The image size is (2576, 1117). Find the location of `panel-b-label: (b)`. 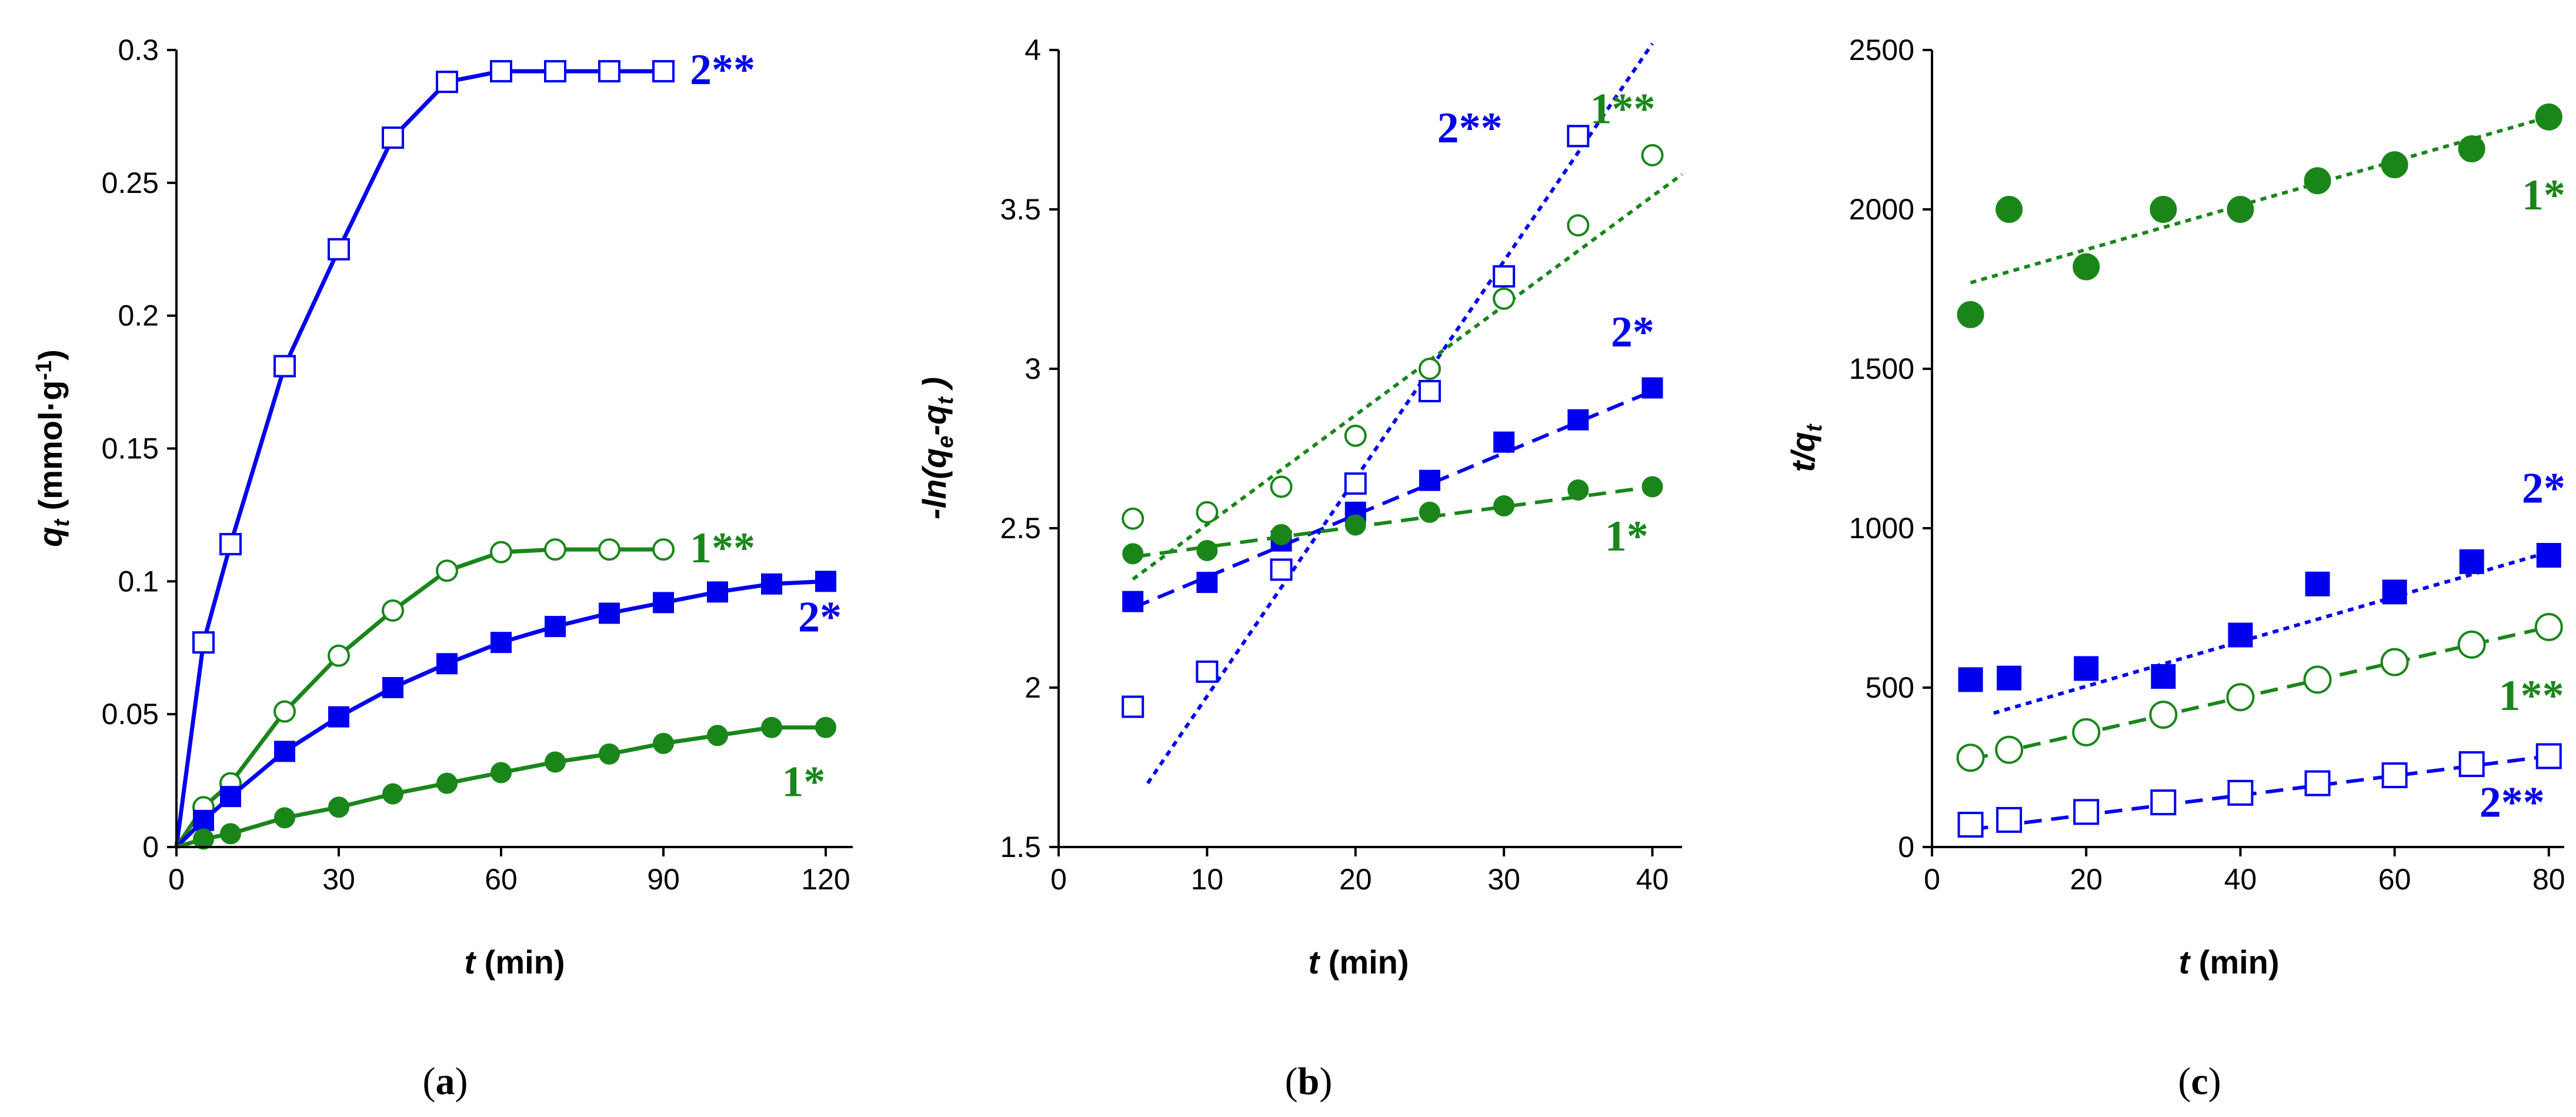

panel-b-label: (b) is located at coordinates (1309, 1081).